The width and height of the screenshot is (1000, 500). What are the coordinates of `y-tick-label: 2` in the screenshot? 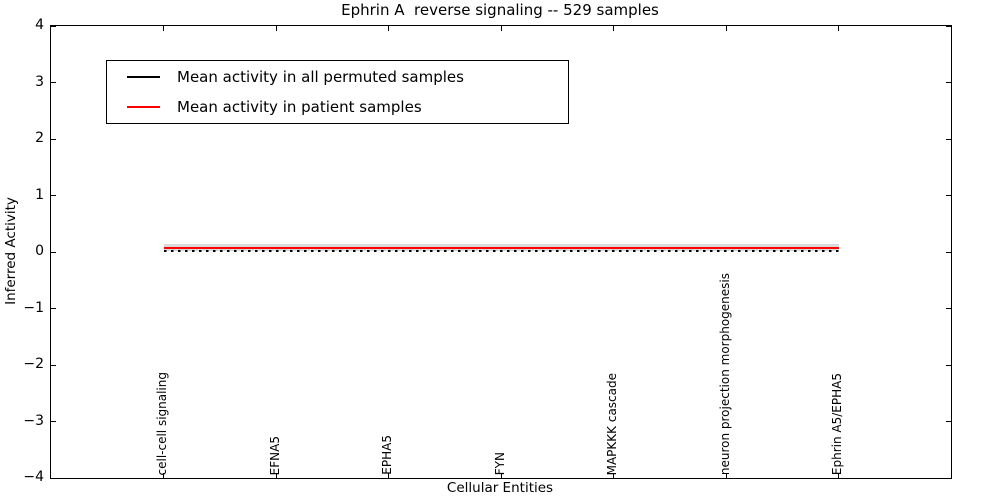 It's located at (39, 138).